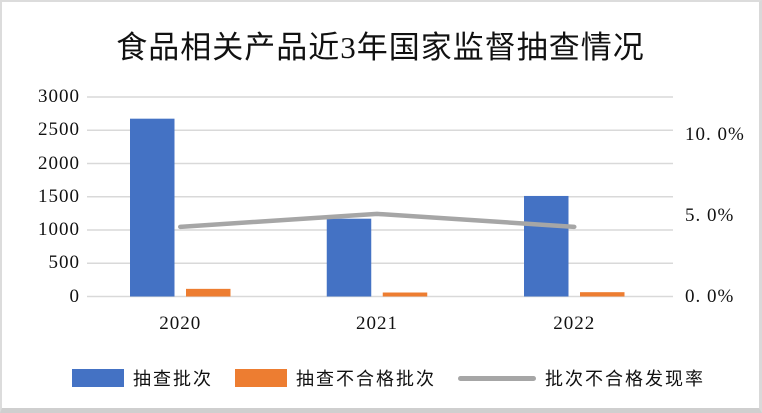 Image resolution: width=762 pixels, height=413 pixels. What do you see at coordinates (64, 263) in the screenshot?
I see `y-axis-left-tick: 500` at bounding box center [64, 263].